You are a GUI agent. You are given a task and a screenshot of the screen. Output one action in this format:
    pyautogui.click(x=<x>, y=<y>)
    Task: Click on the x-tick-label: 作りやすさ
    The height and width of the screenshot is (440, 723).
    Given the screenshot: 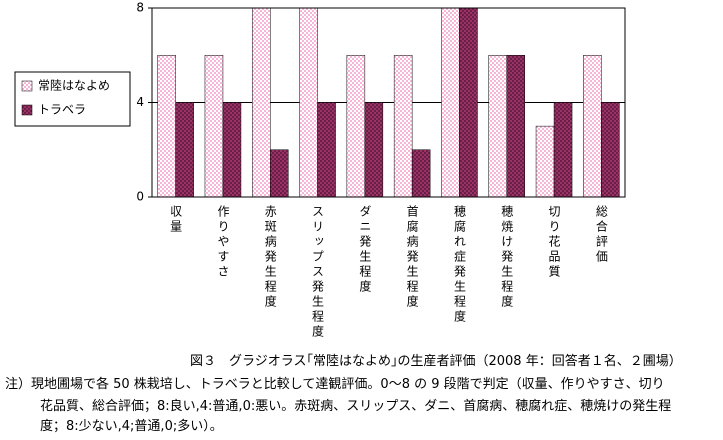 What is the action you would take?
    pyautogui.click(x=223, y=242)
    